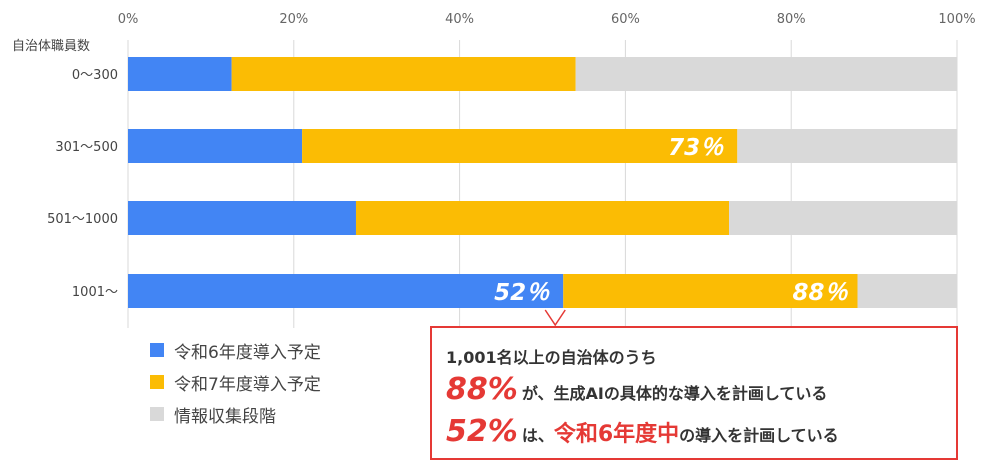  What do you see at coordinates (482, 431) in the screenshot?
I see `callout-52-percent: 52%` at bounding box center [482, 431].